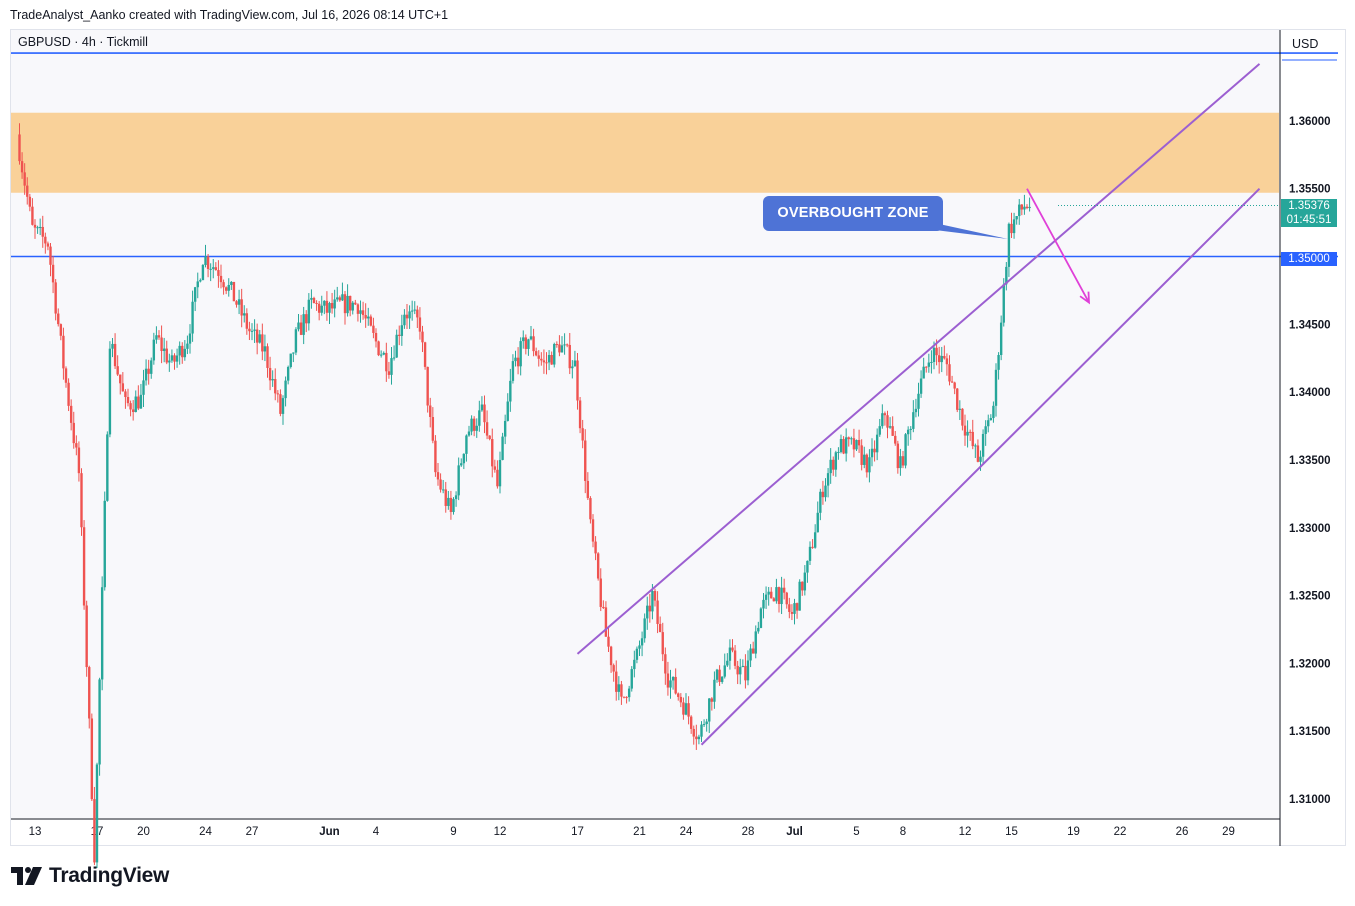 The height and width of the screenshot is (906, 1355). Describe the element at coordinates (1058, 246) in the screenshot. I see `projection-arrow-shaft` at that location.